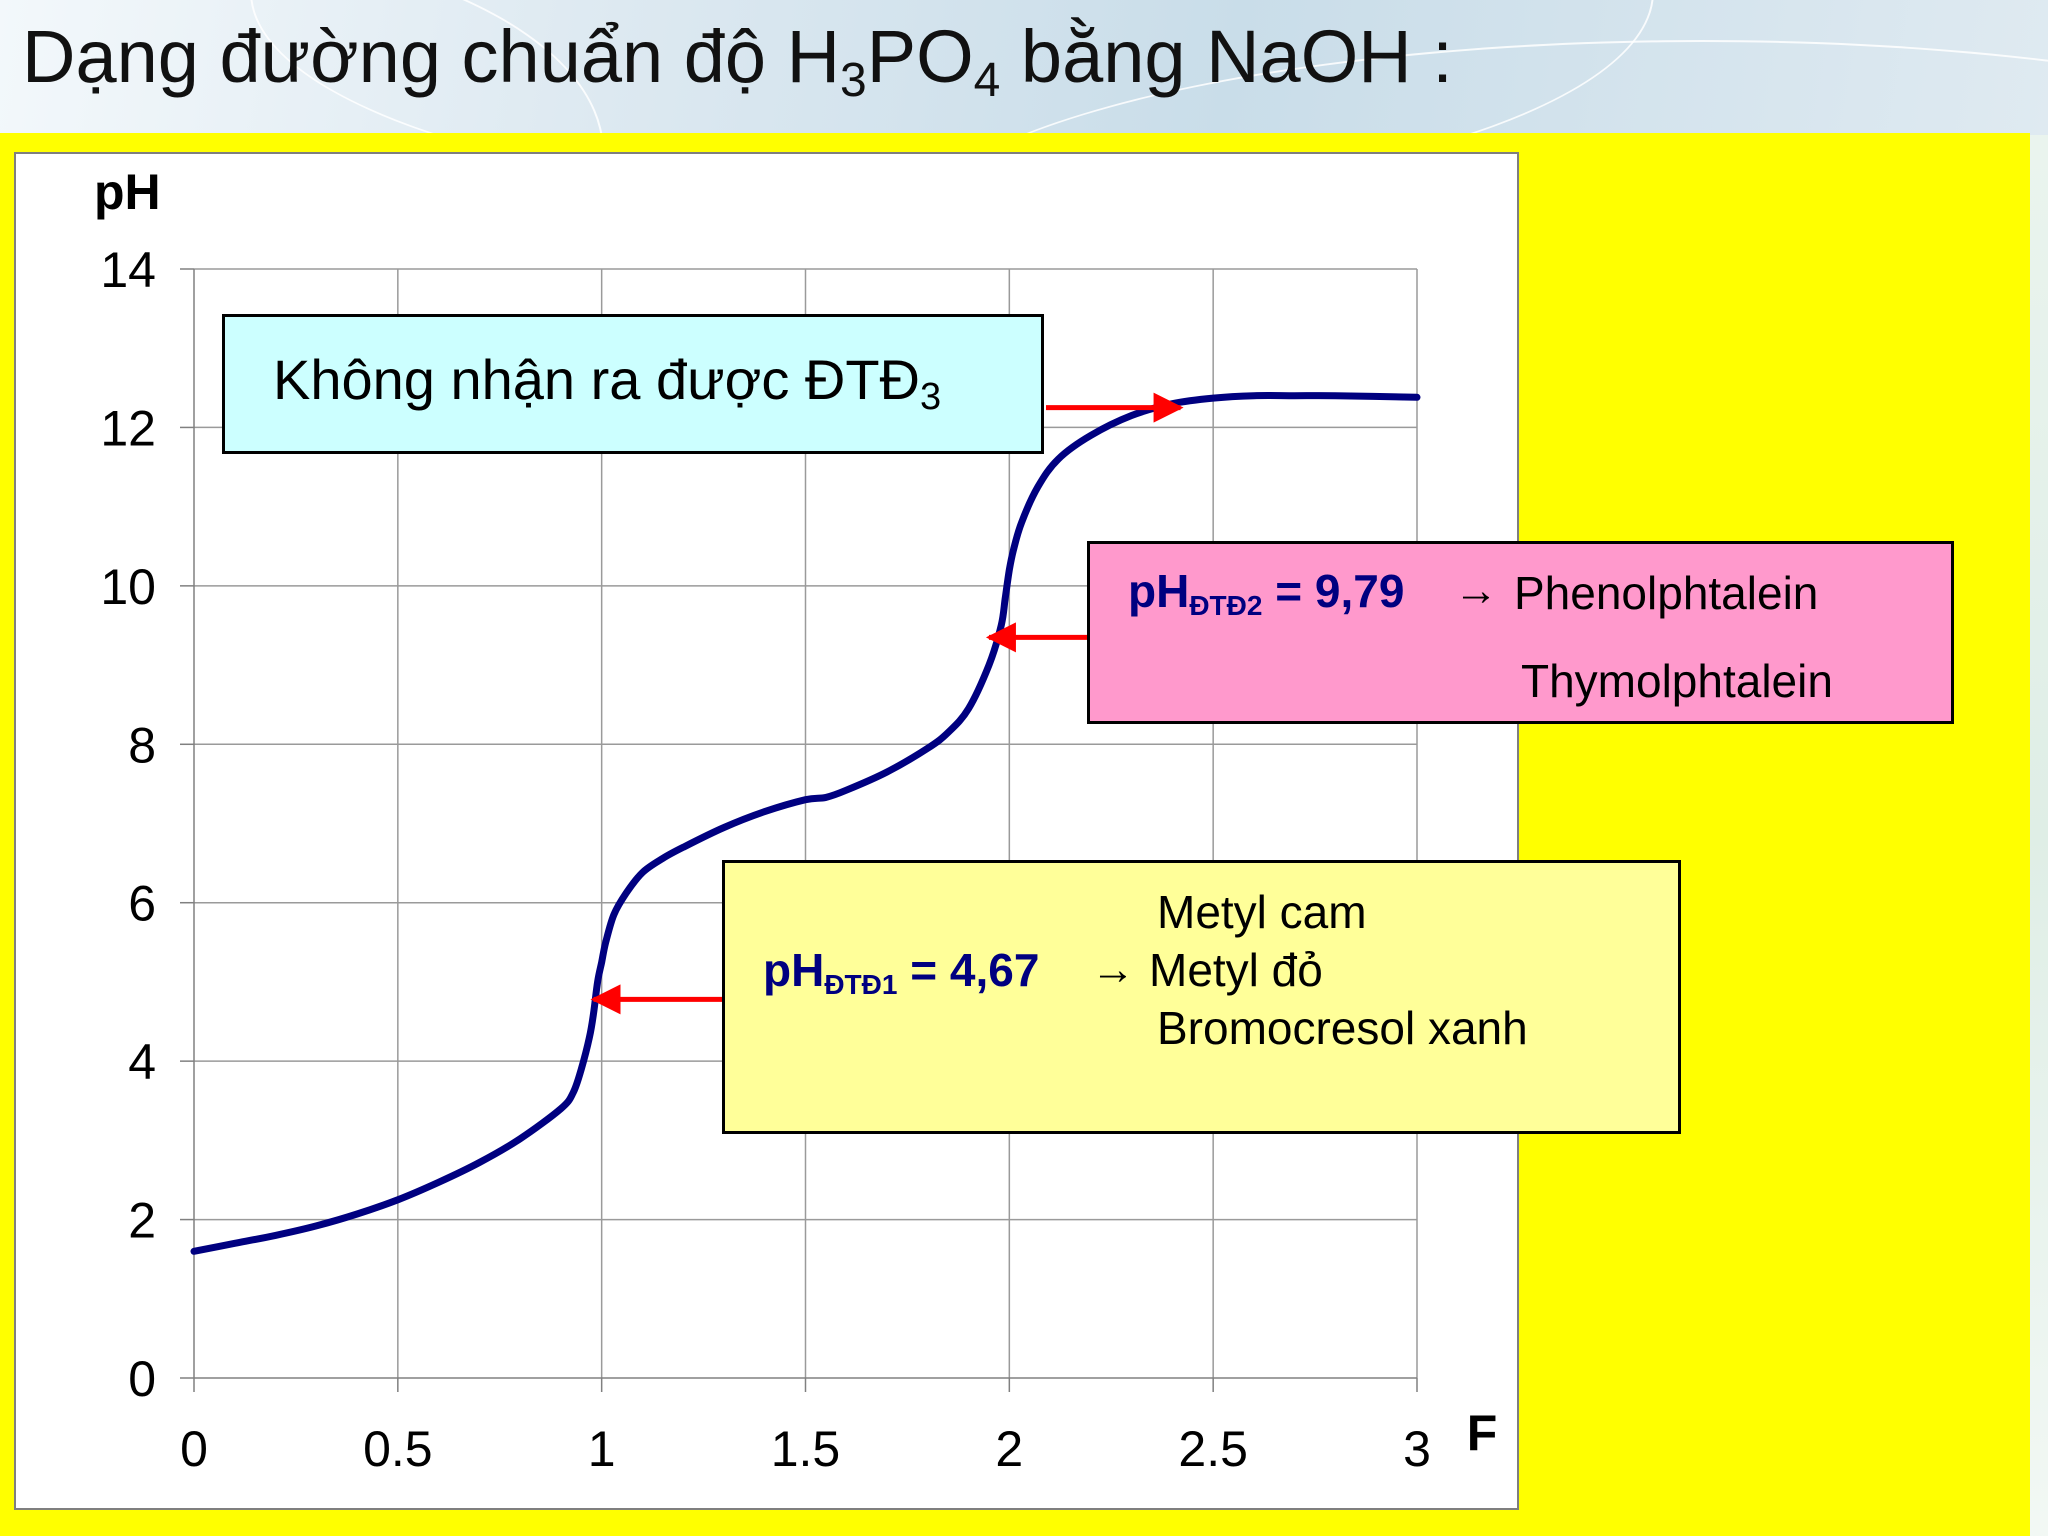  Describe the element at coordinates (128, 270) in the screenshot. I see `y-tick-label: 14` at that location.